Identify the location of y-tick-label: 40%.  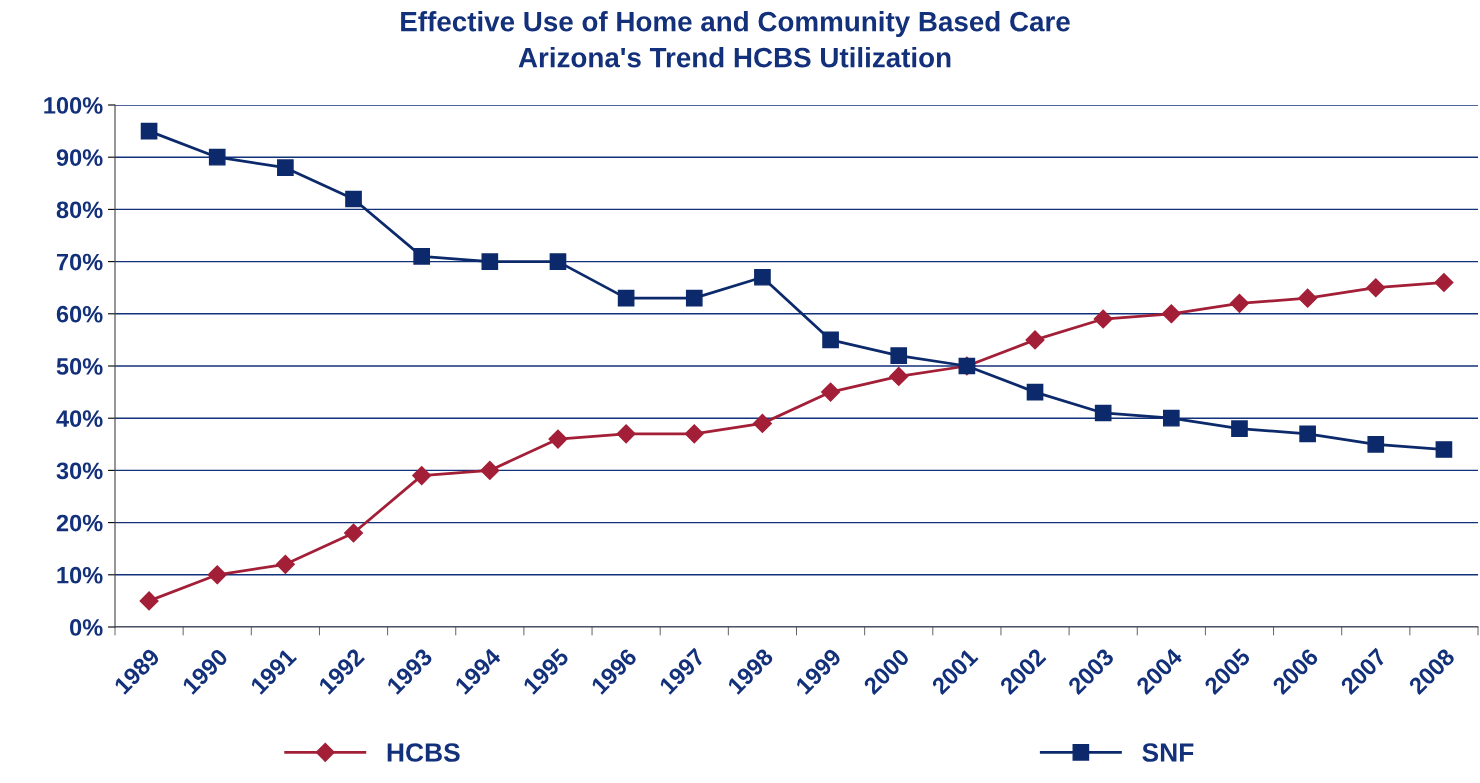
(79, 418).